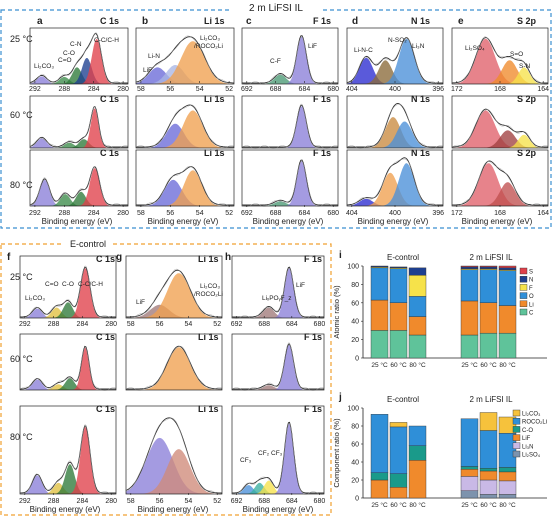 The image size is (553, 520). Describe the element at coordinates (214, 153) in the screenshot. I see `element-b-80: Li 1s` at that location.